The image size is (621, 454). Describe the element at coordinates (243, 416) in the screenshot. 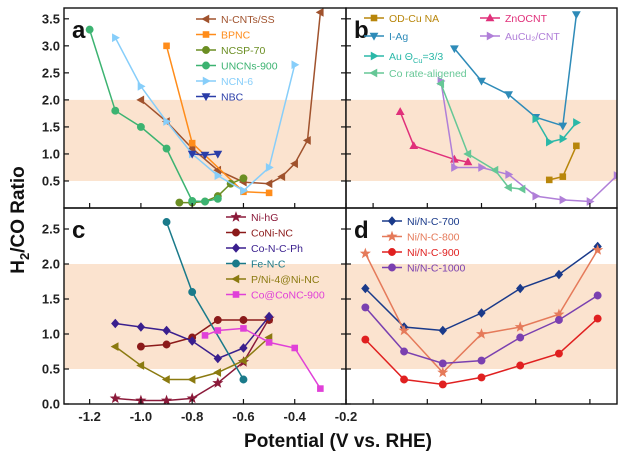

I see `x-tick-3: -0.6` at that location.